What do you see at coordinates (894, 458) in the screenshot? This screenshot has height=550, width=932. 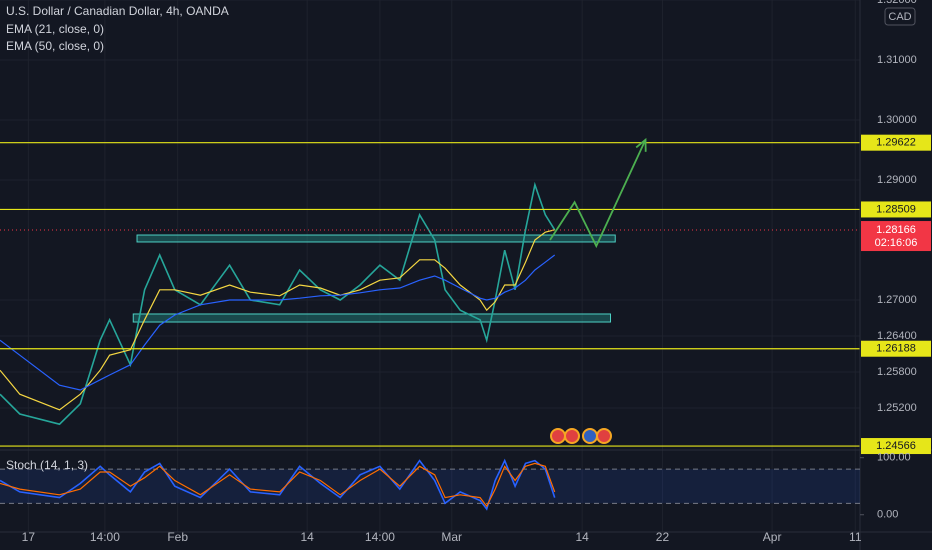 I see `y-tick-label: 100.00` at bounding box center [894, 458].